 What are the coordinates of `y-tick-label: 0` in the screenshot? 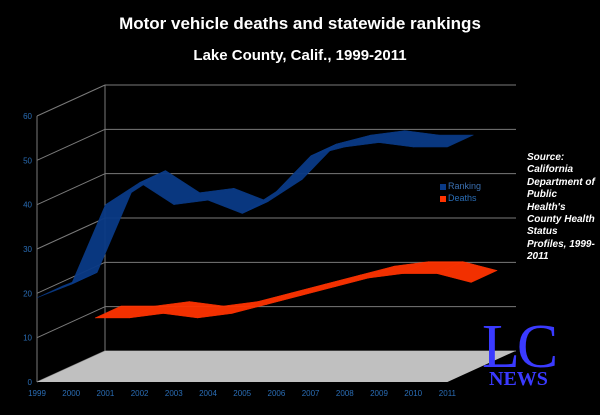 It's located at (30, 382).